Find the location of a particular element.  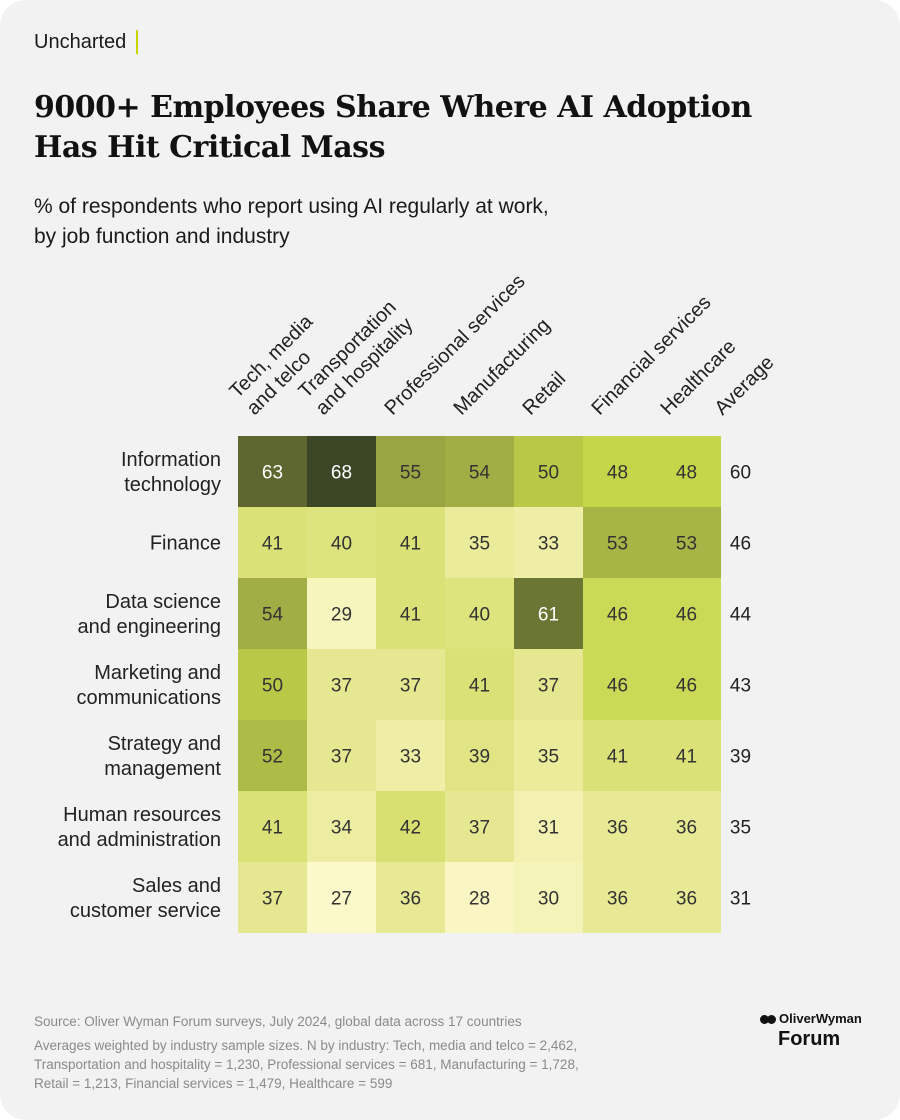

cell-value: 28 is located at coordinates (479, 899).